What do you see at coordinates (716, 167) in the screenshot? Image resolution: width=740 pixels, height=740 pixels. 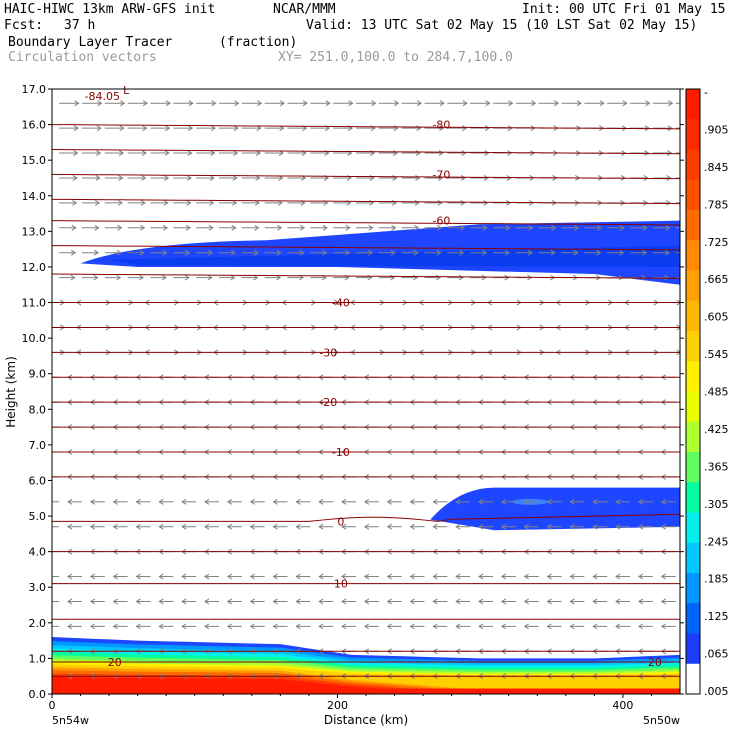 I see `colorbar-label: .845` at bounding box center [716, 167].